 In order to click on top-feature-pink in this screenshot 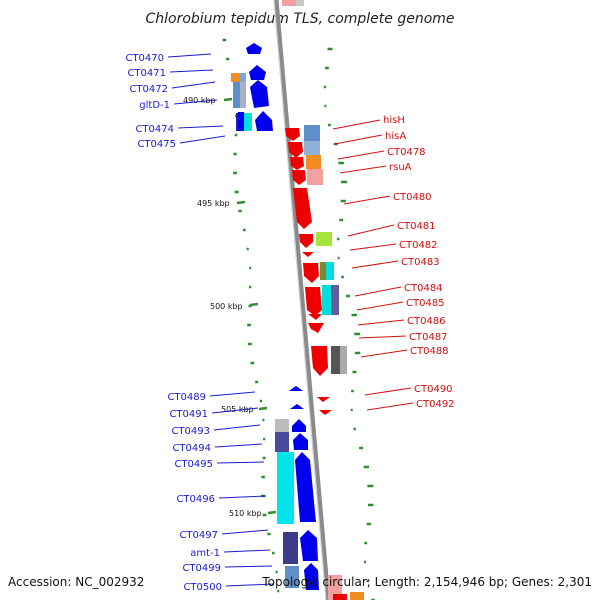, I will do `click(289, 3)`.